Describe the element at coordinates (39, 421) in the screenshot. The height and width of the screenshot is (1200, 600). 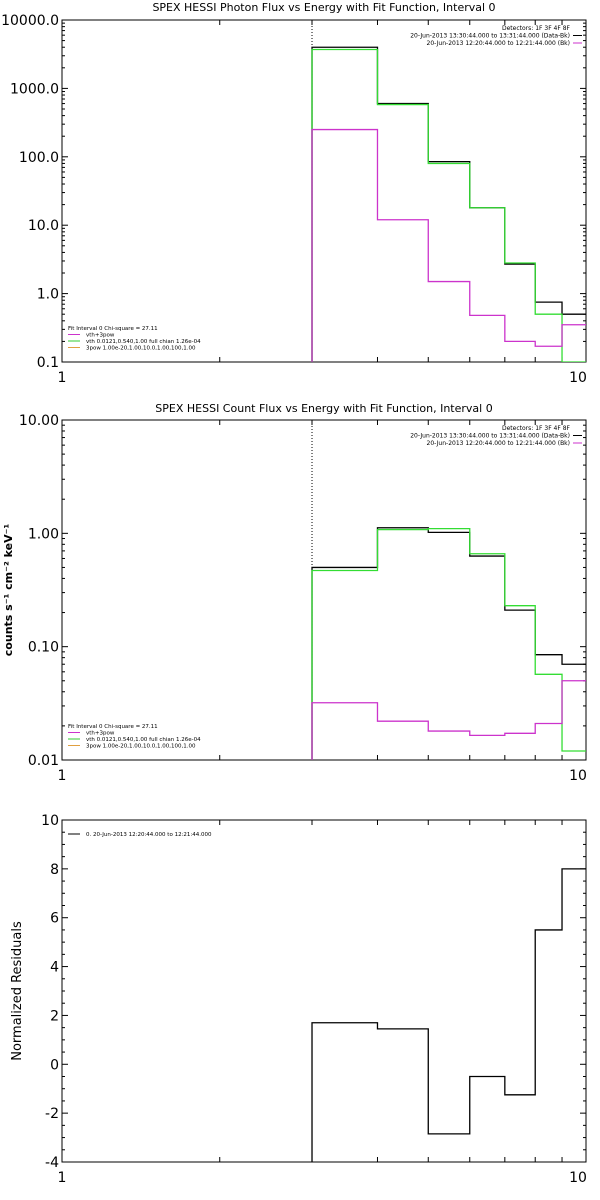
I see `y-tick-label: 10.00` at that location.